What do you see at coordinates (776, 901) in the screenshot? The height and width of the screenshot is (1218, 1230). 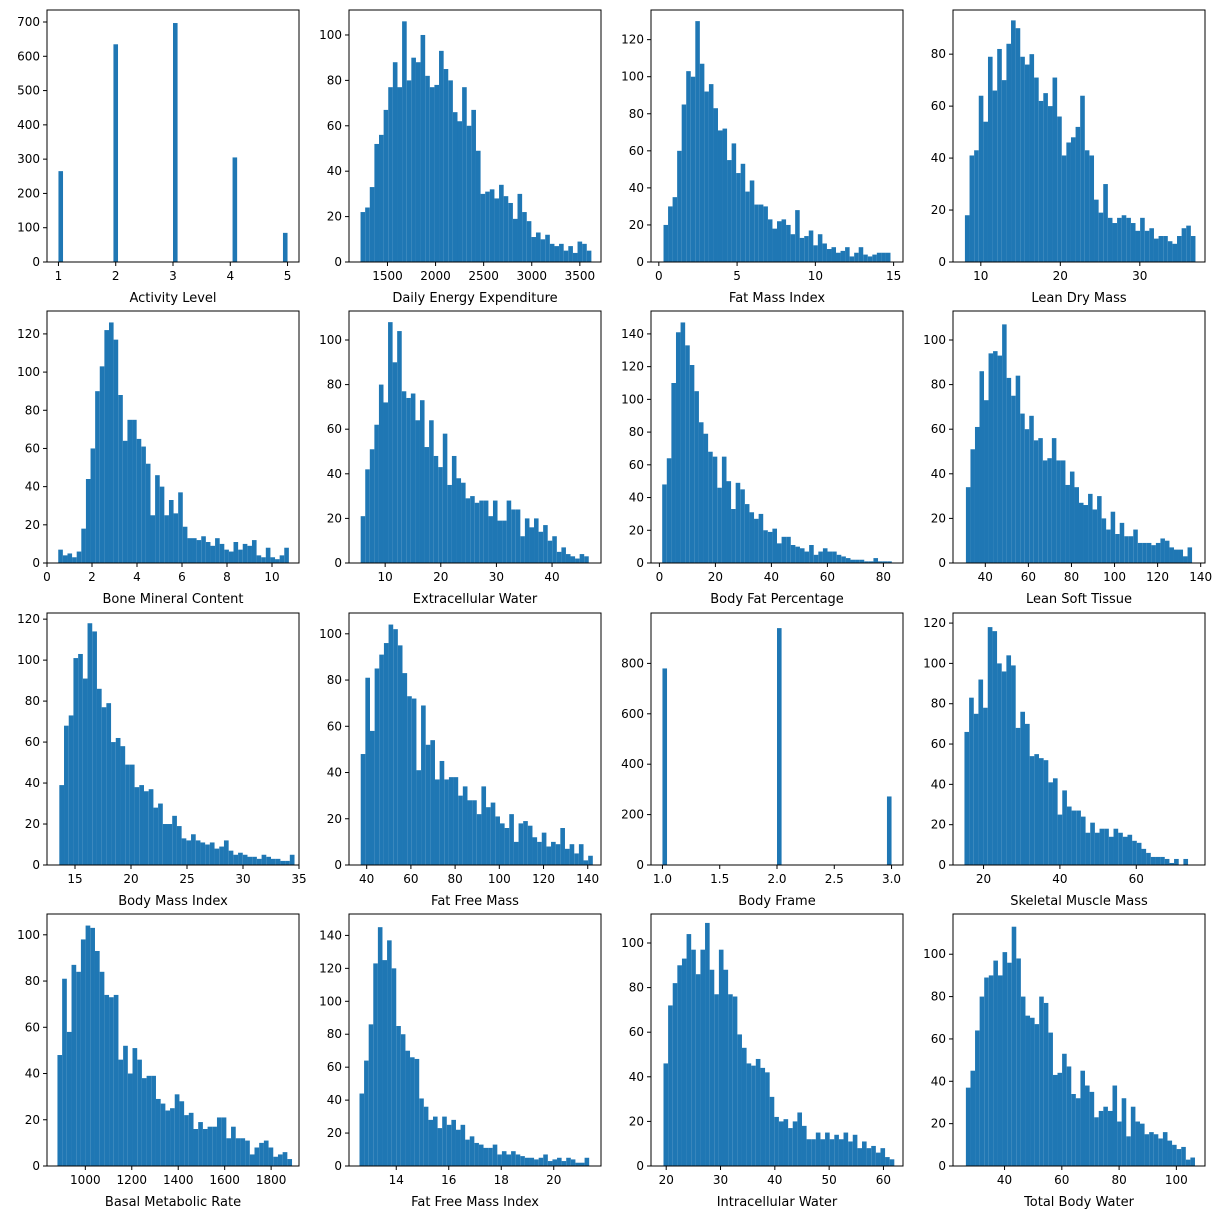 I see `x-axis-label: Body Frame` at bounding box center [776, 901].